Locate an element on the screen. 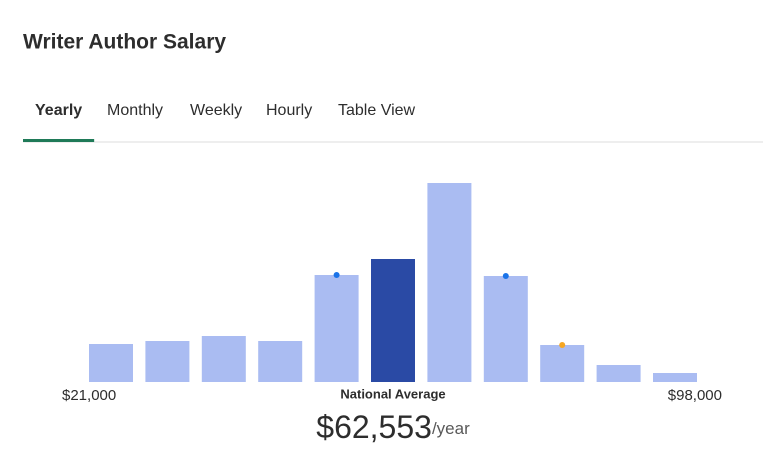 The width and height of the screenshot is (770, 452). min-label: $21,000 is located at coordinates (89, 395).